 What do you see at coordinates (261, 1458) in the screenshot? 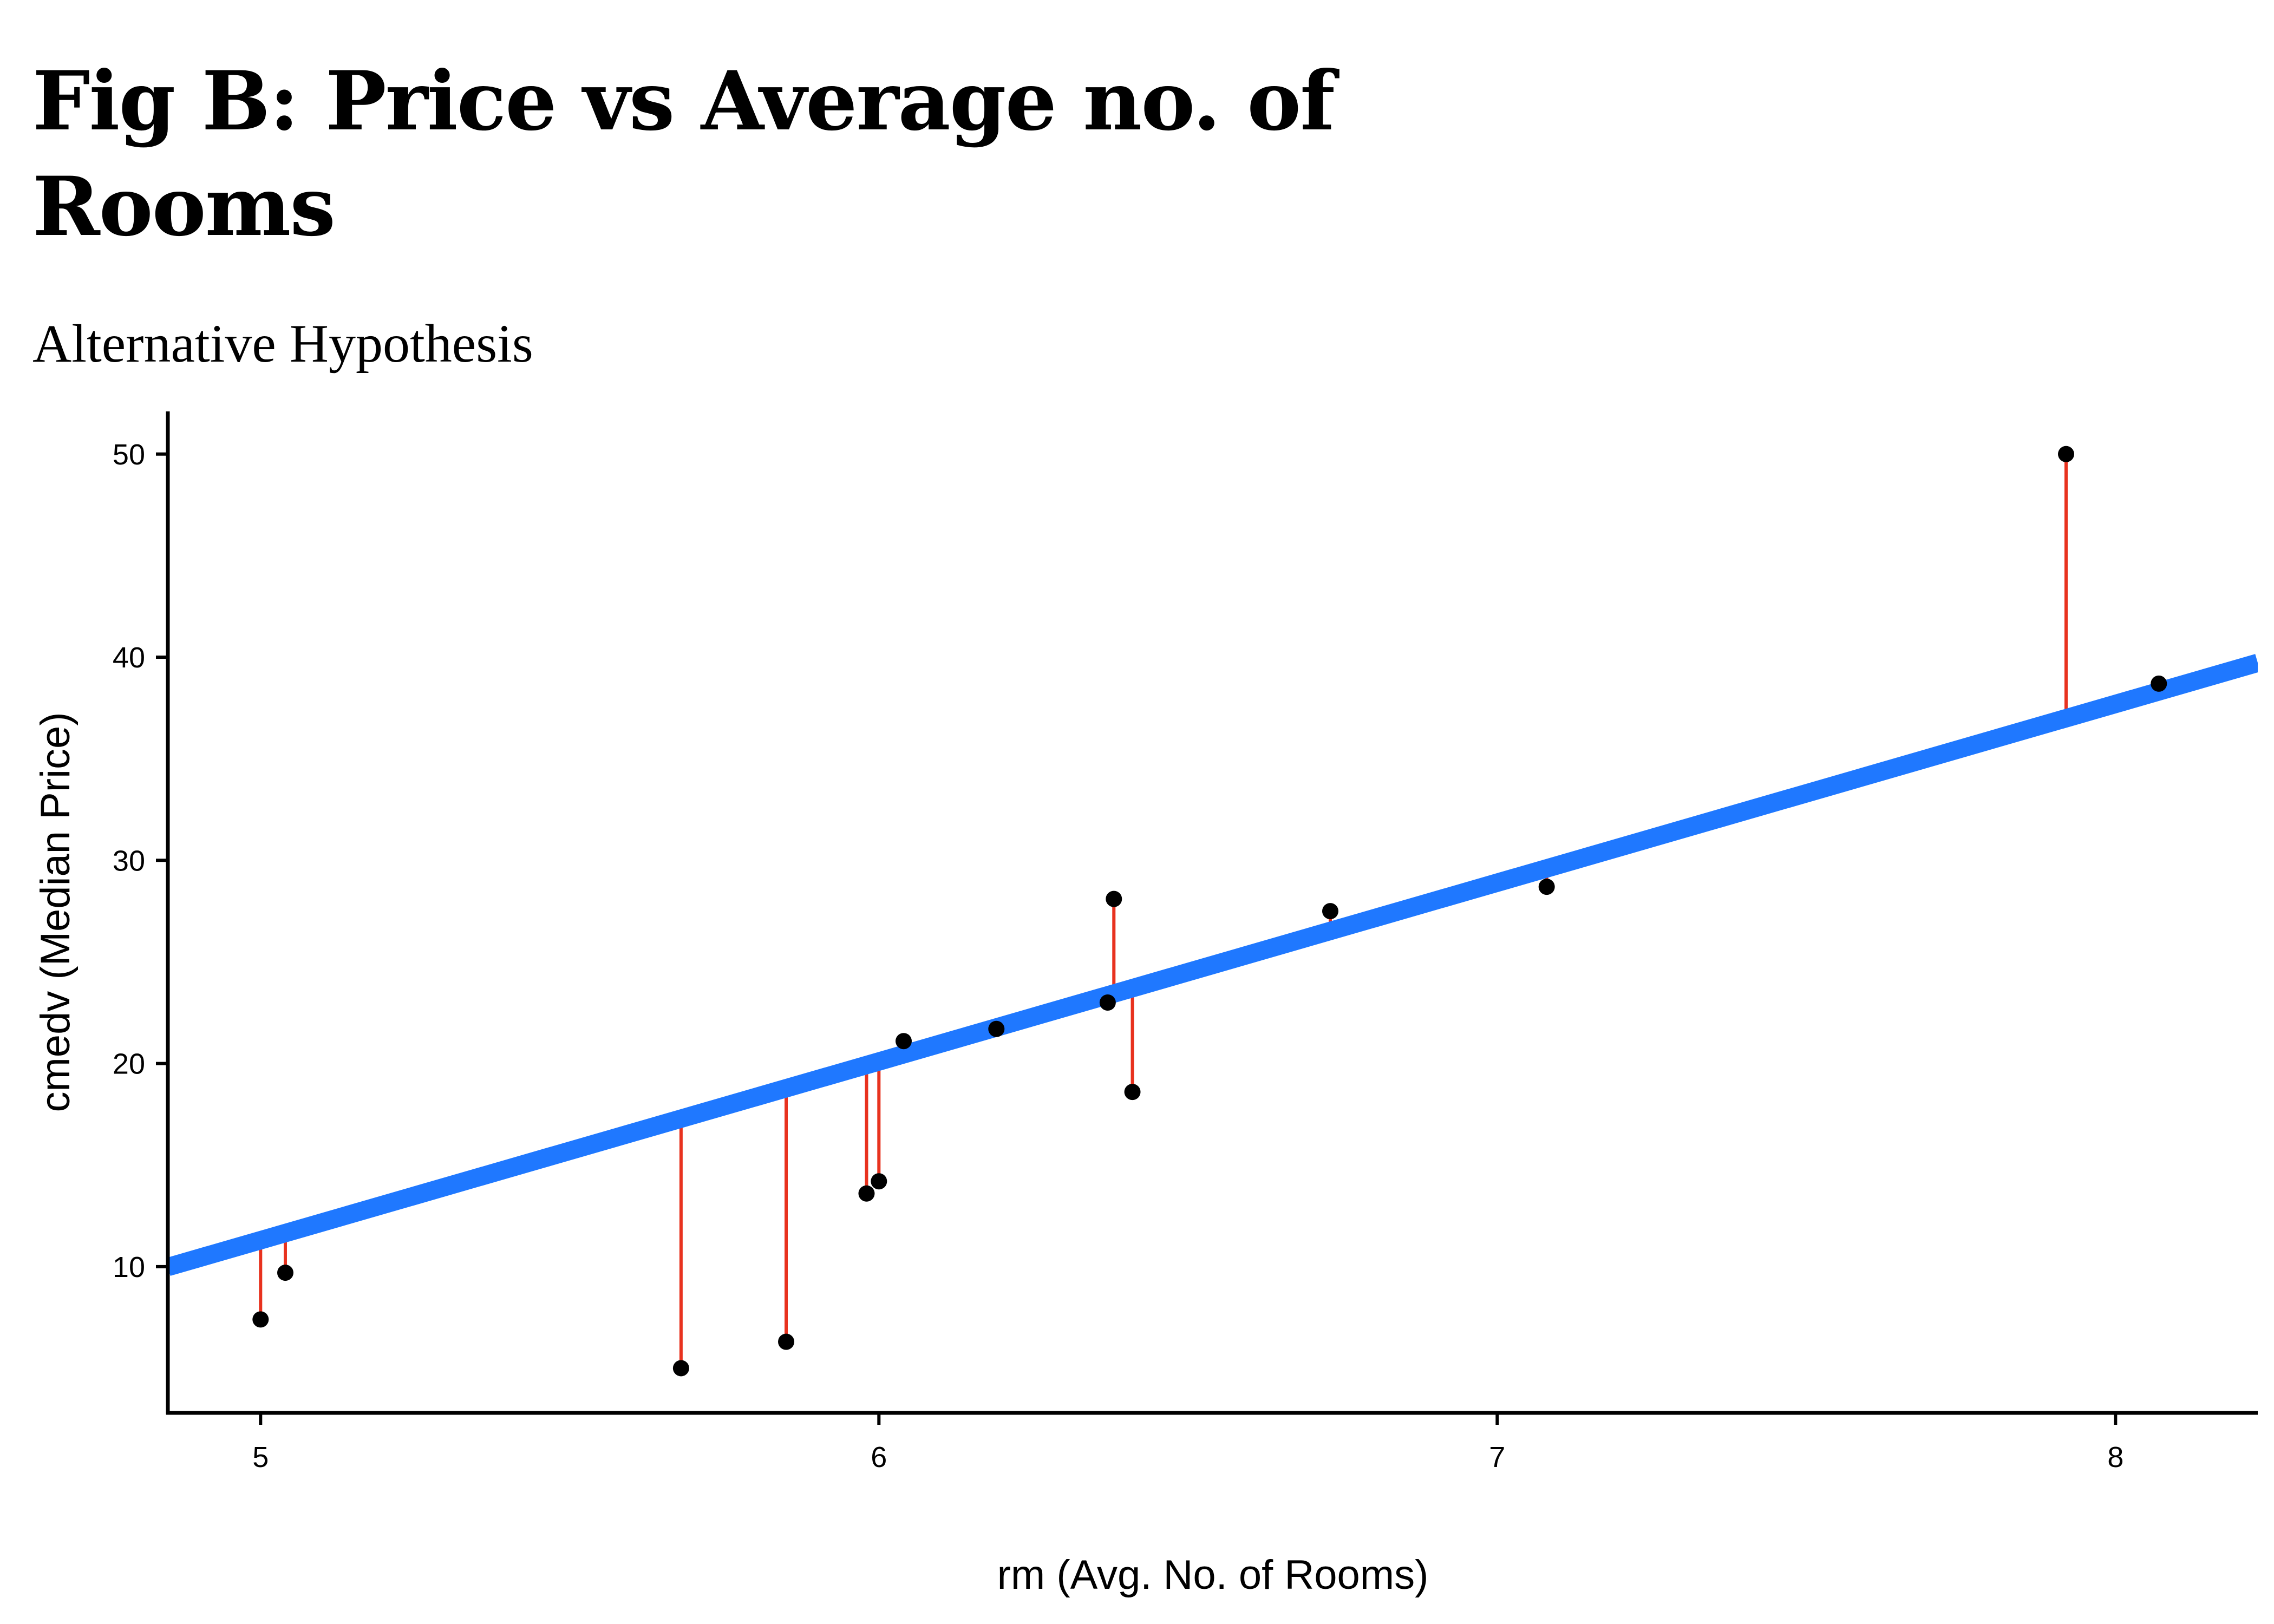
I see `x-tick-label: 5` at bounding box center [261, 1458].